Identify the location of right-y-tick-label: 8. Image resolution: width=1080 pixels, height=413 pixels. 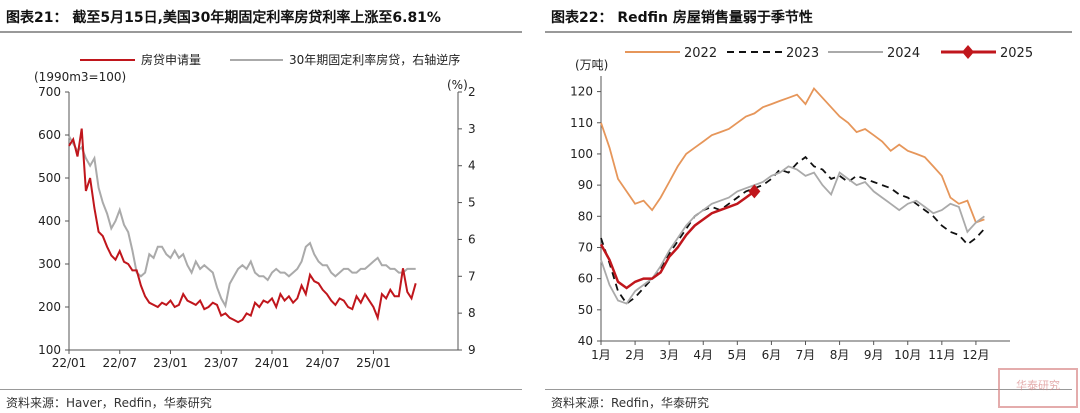
(472, 313).